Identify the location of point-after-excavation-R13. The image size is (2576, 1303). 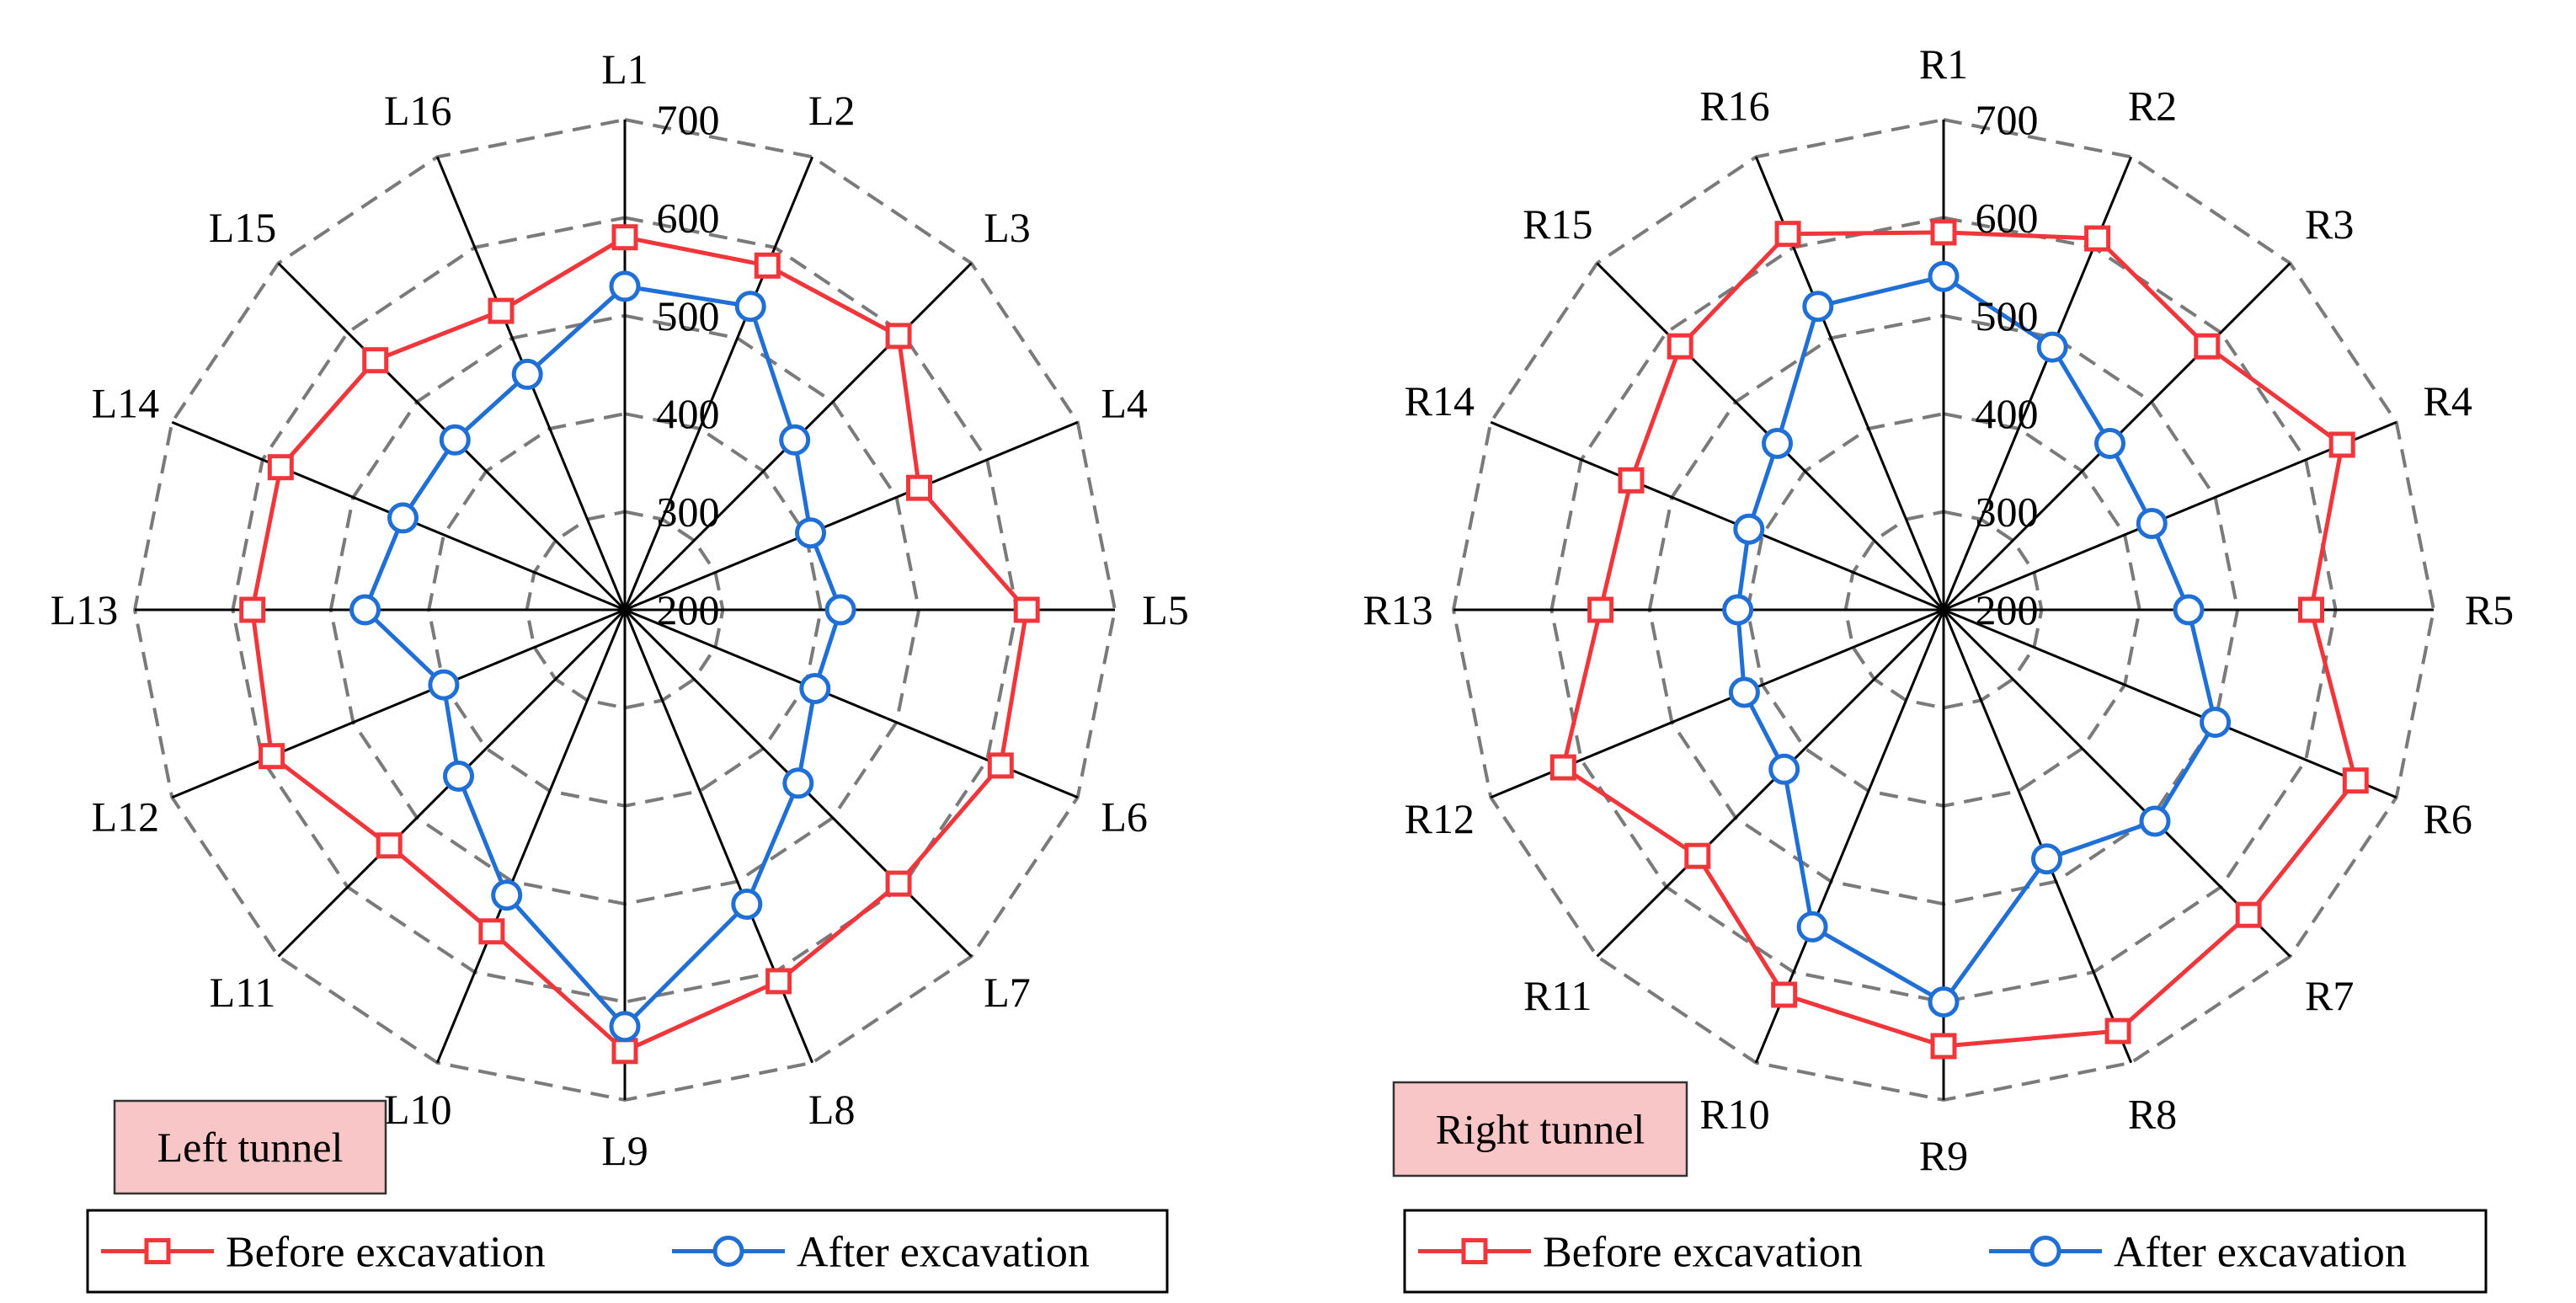
(1738, 610).